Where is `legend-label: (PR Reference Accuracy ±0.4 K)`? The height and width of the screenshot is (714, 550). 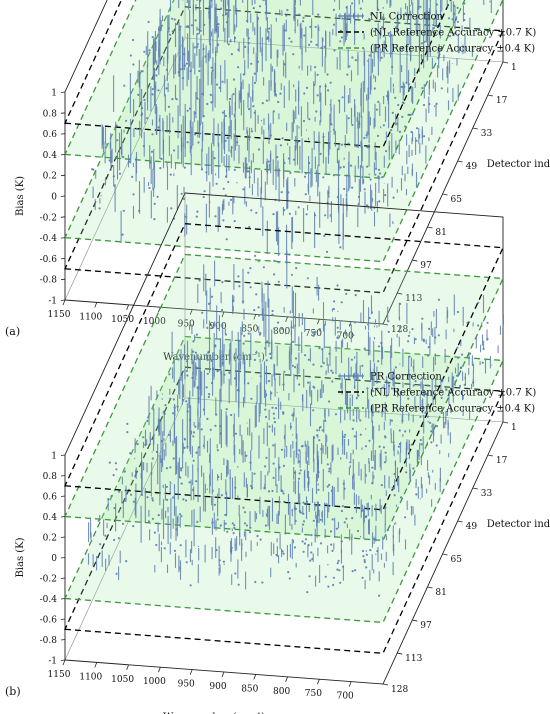
legend-label: (PR Reference Accuracy ±0.4 K) is located at coordinates (452, 49).